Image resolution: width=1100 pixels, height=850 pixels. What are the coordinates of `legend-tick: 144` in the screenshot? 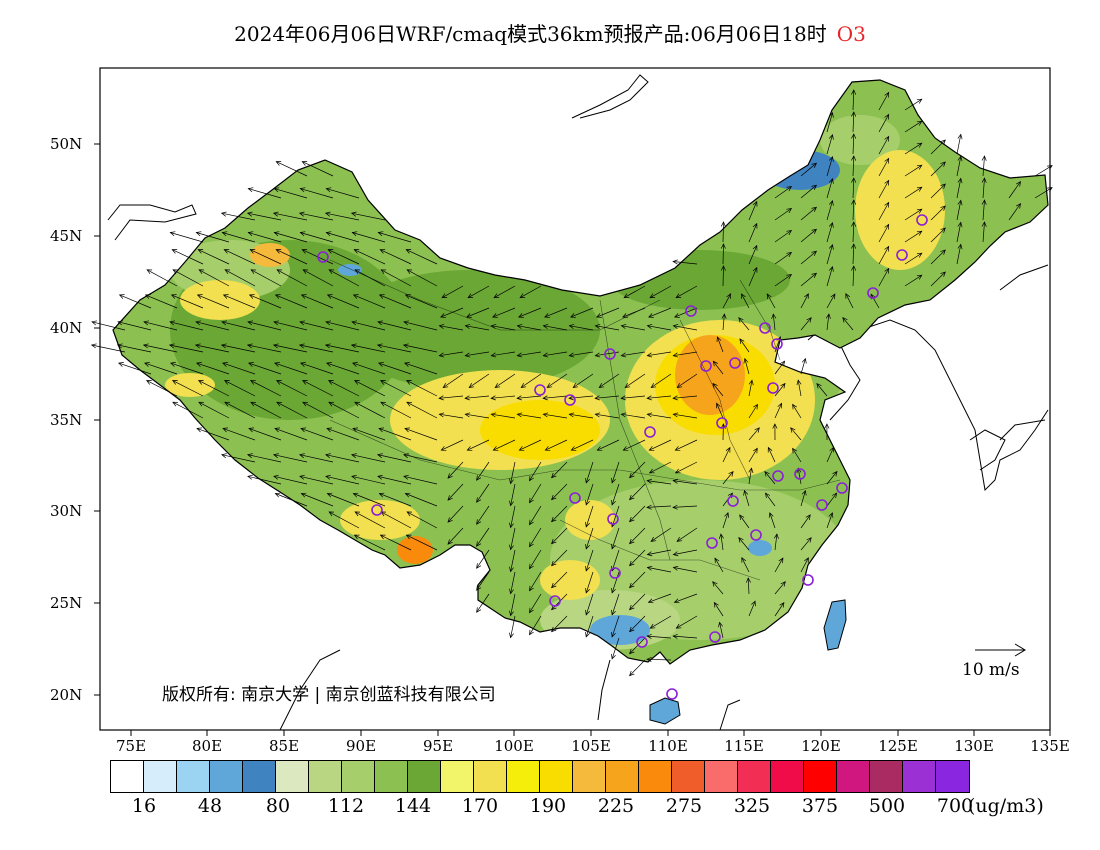 It's located at (413, 806).